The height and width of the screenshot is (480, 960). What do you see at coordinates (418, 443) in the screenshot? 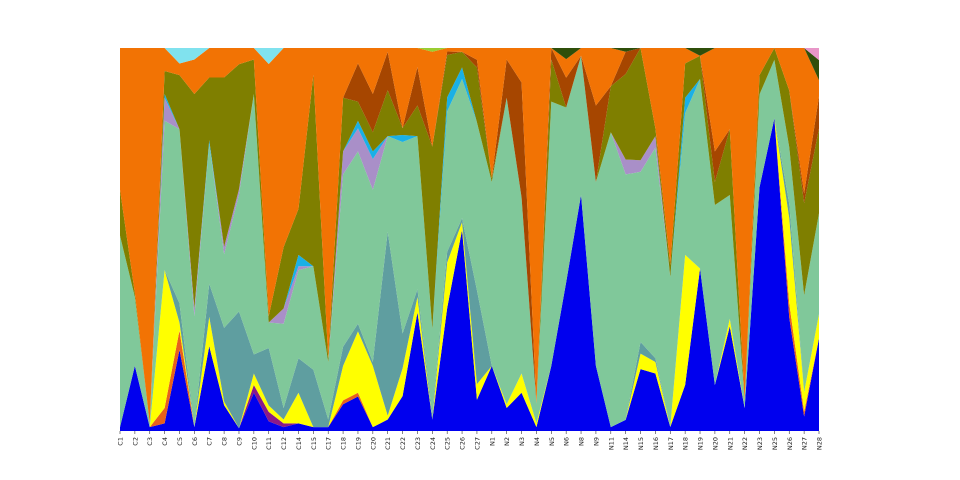
I see `x-tick-label: C23` at bounding box center [418, 443].